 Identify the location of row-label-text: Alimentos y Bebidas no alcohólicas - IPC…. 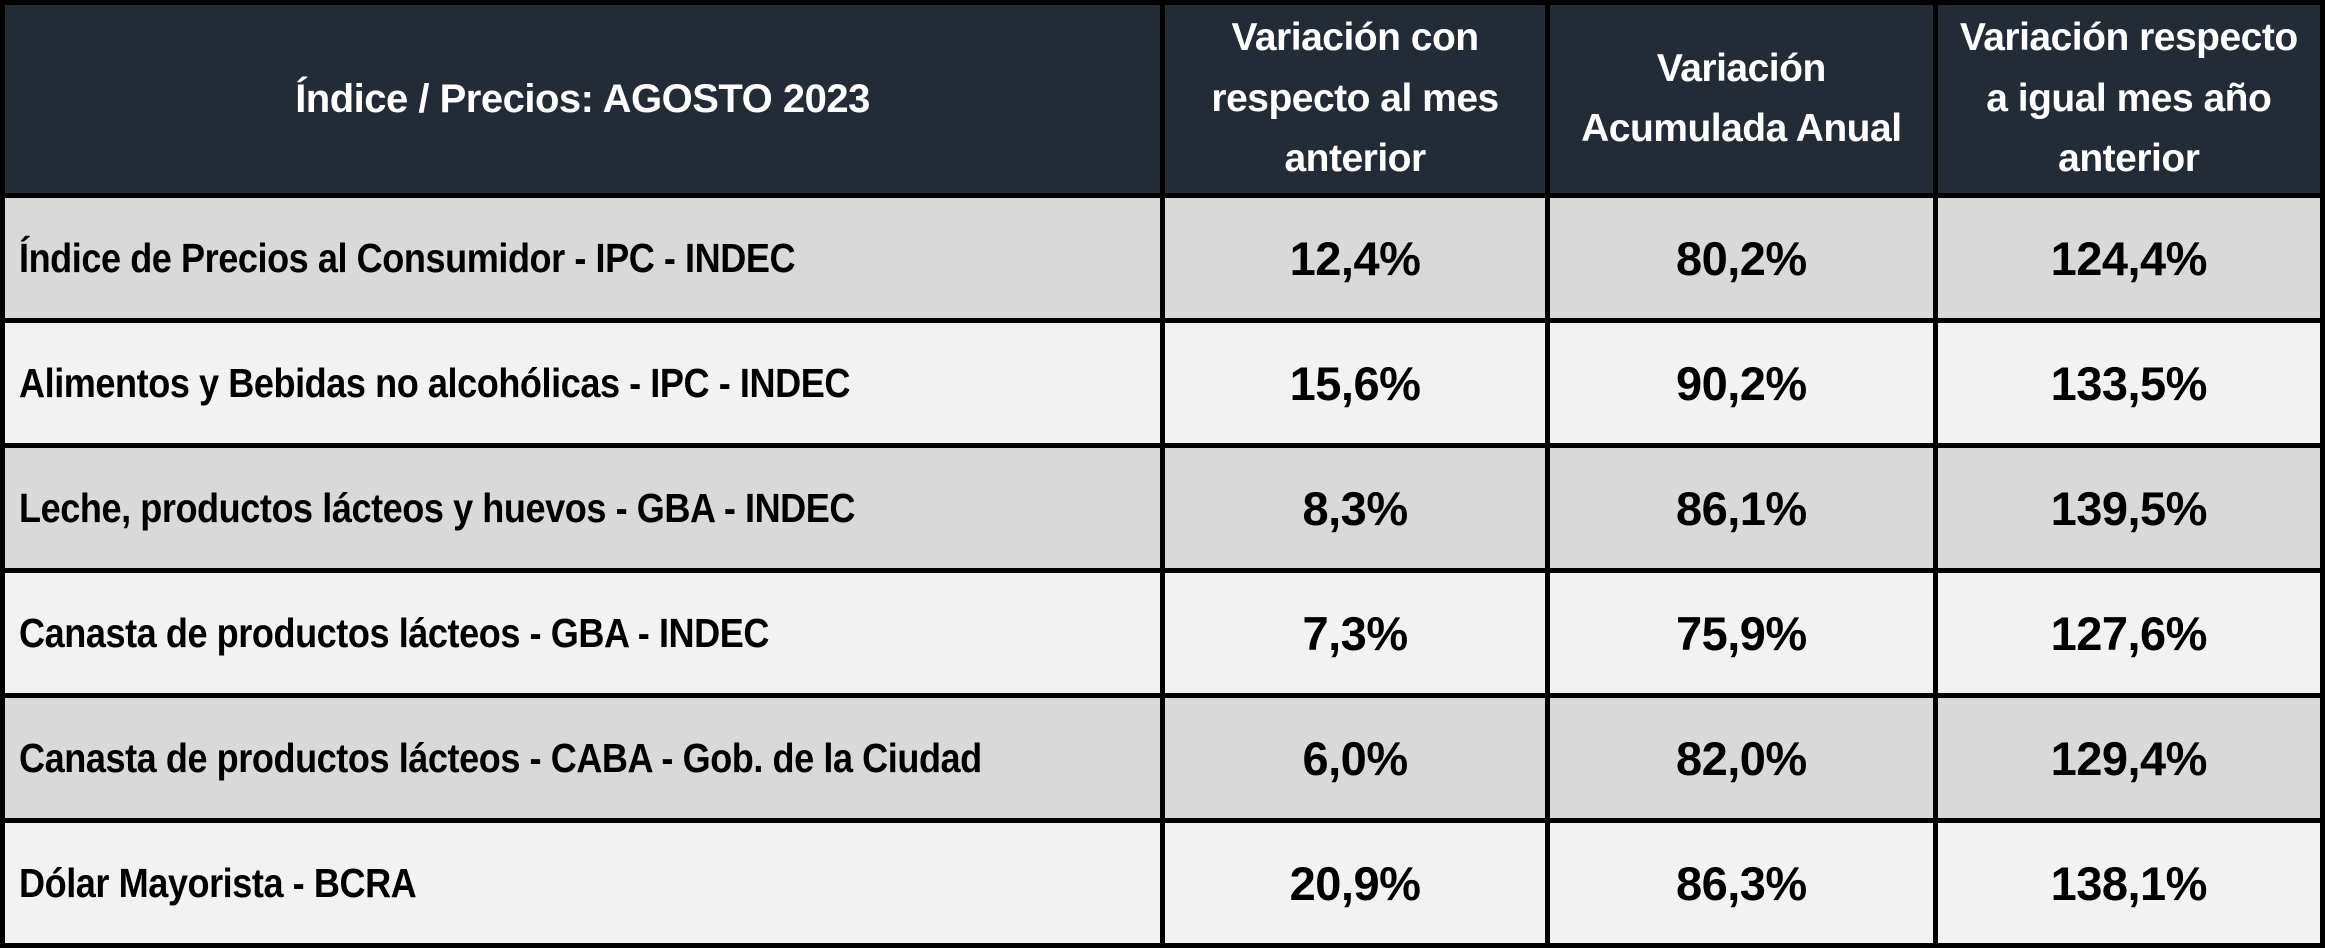
(434, 382).